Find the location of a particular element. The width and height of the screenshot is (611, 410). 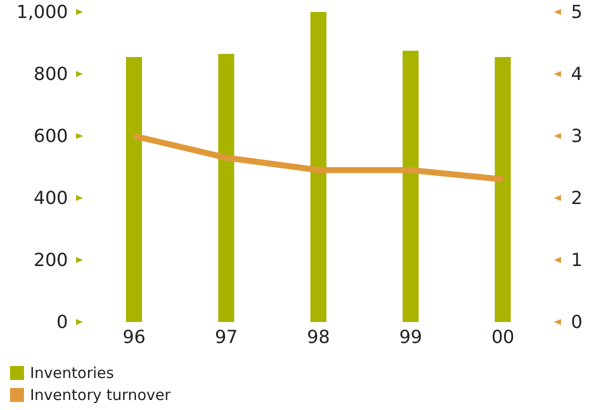

y-tick-label: 600 is located at coordinates (51, 136).